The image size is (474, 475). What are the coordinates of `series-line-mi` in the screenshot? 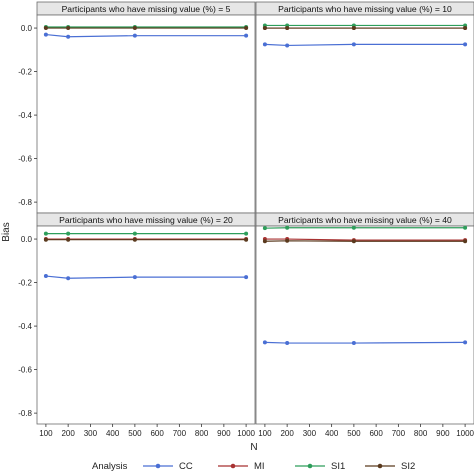 It's located at (365, 239).